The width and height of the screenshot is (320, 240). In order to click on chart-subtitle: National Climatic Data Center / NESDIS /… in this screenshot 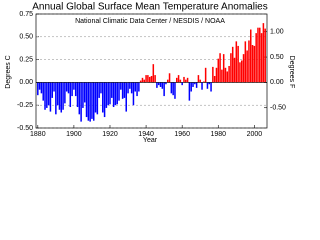, I will do `click(150, 21)`.